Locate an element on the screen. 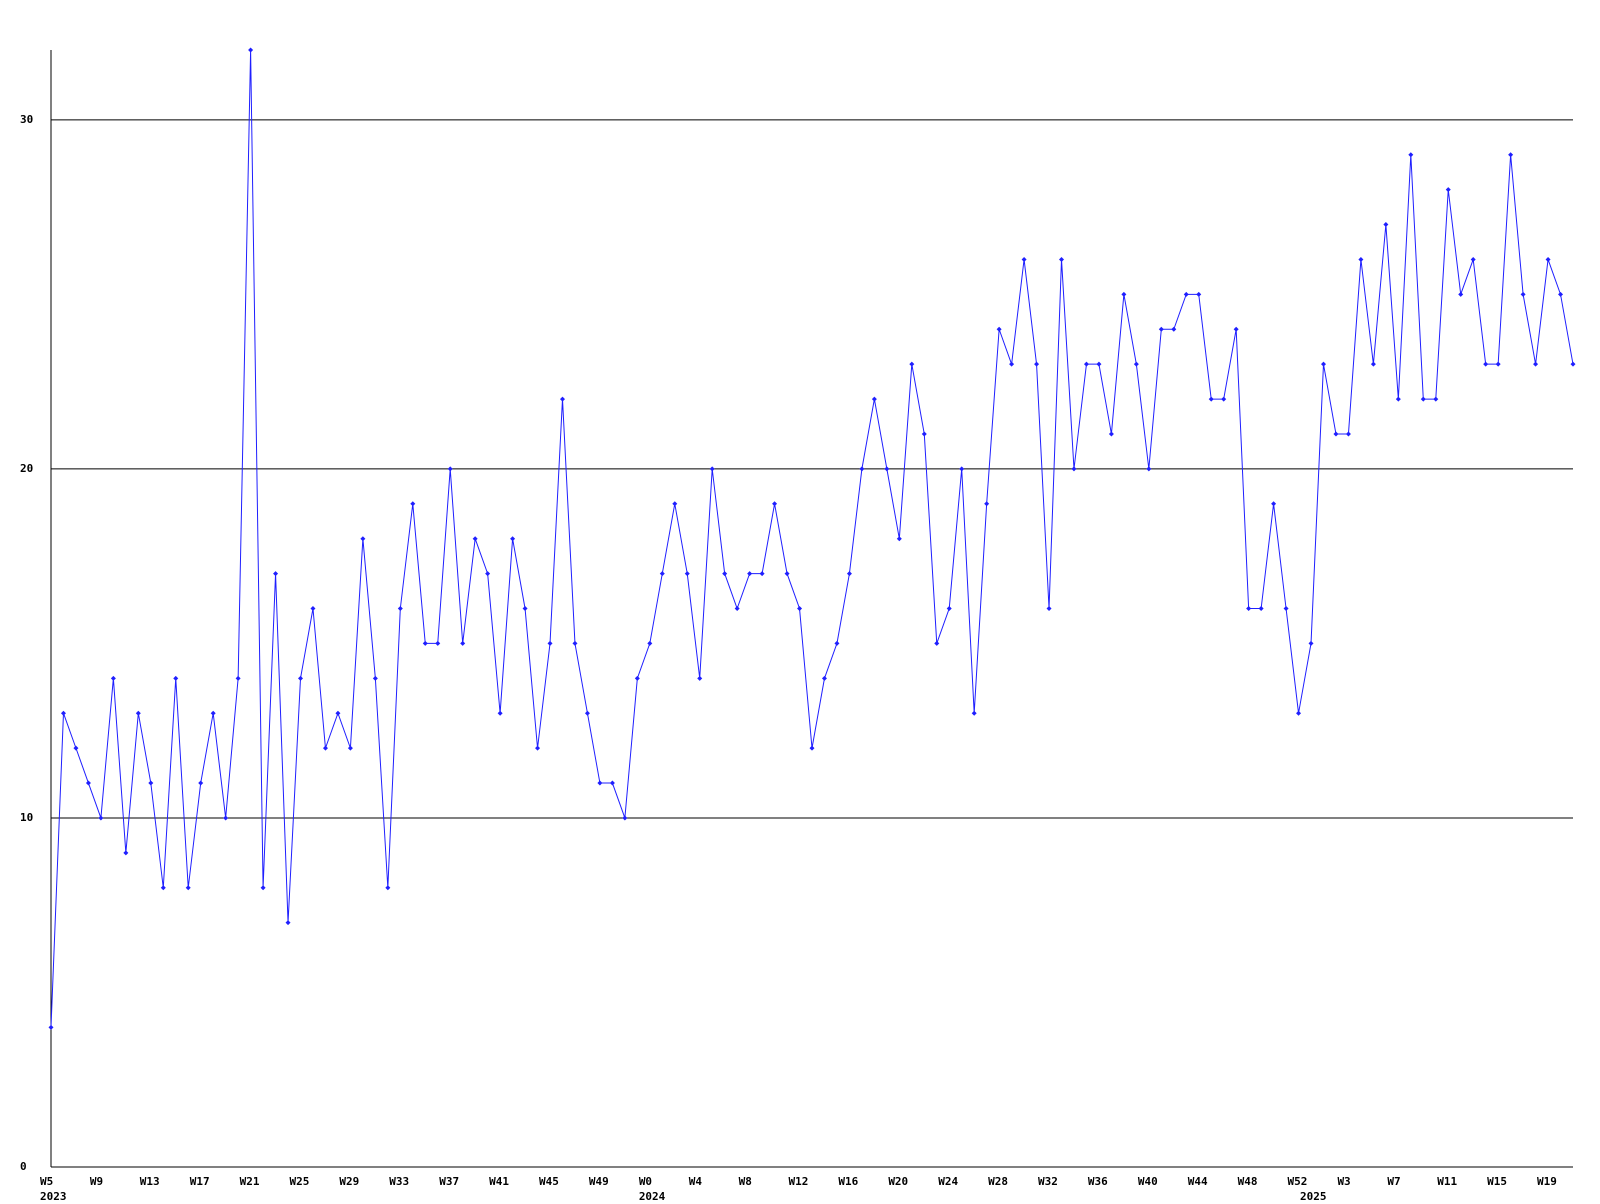 The height and width of the screenshot is (1204, 1600). year-label: 2023 is located at coordinates (53, 1195).